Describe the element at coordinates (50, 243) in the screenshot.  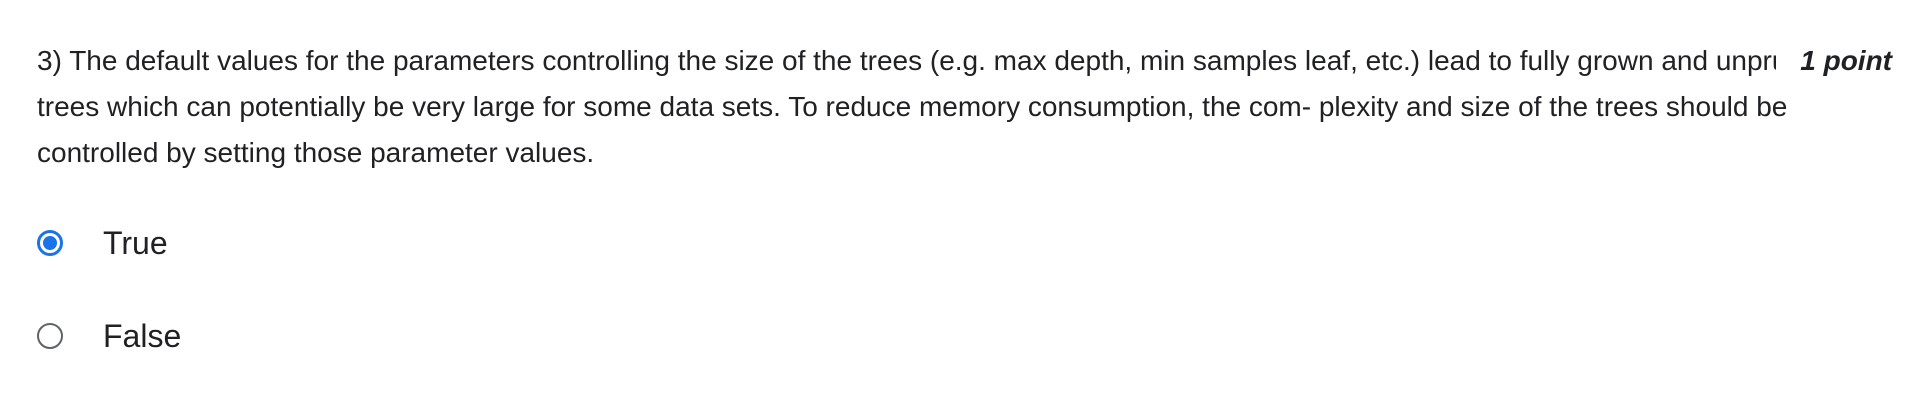
I see `radio-selected-icon` at that location.